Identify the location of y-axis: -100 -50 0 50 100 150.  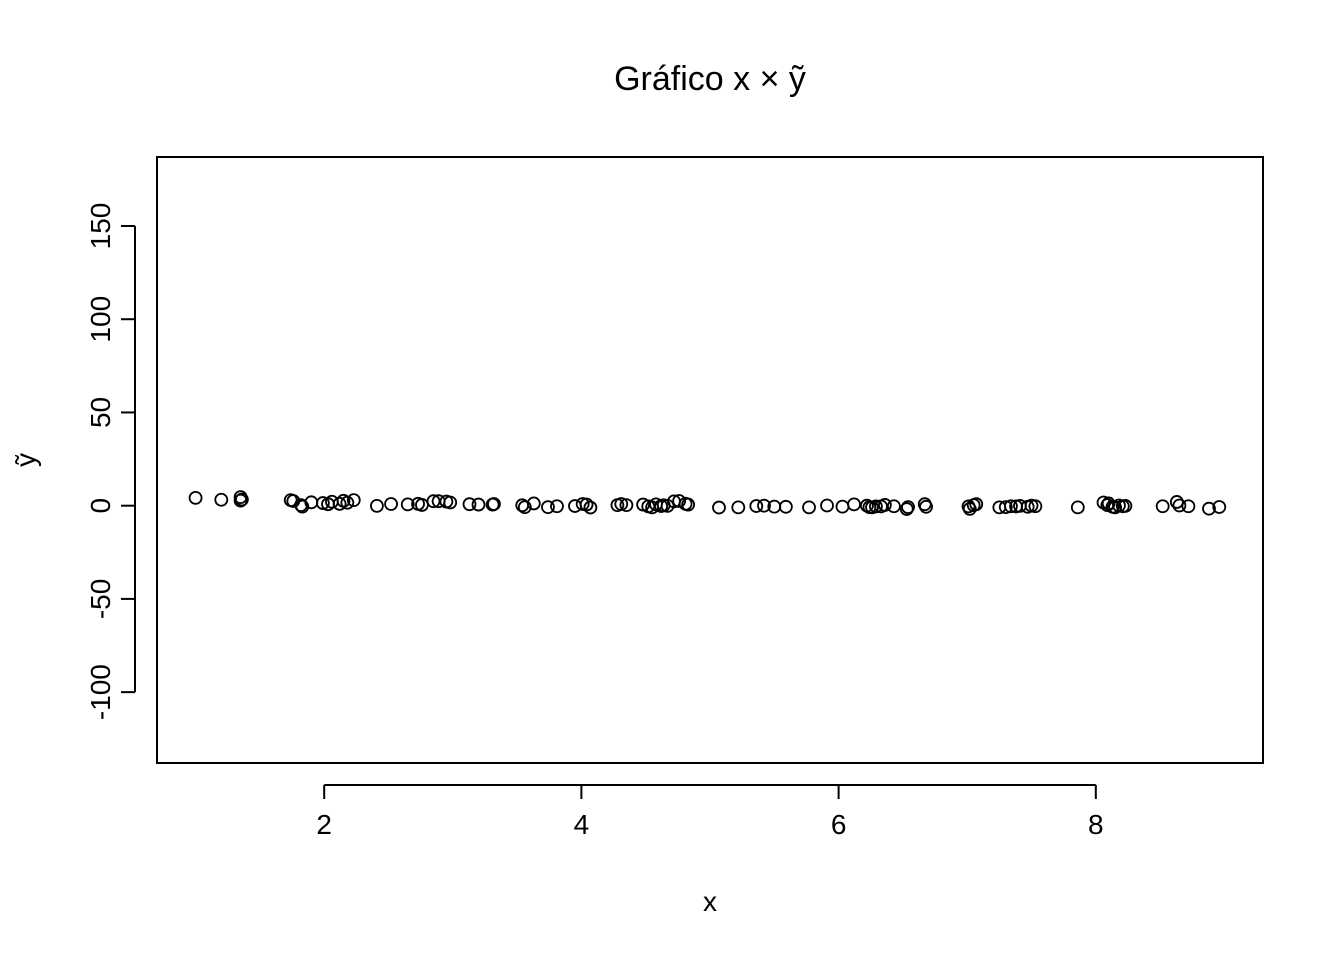
(110, 461).